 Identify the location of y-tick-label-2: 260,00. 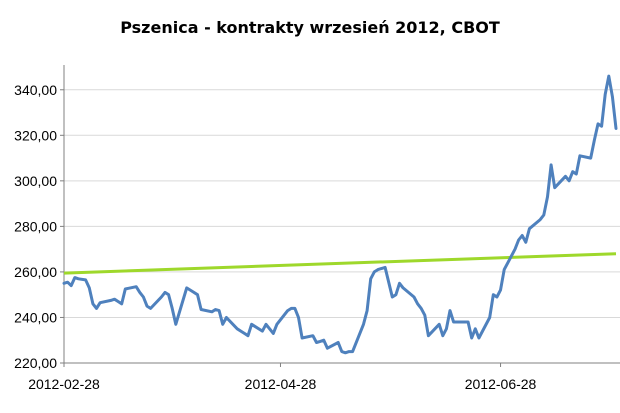
(35, 272).